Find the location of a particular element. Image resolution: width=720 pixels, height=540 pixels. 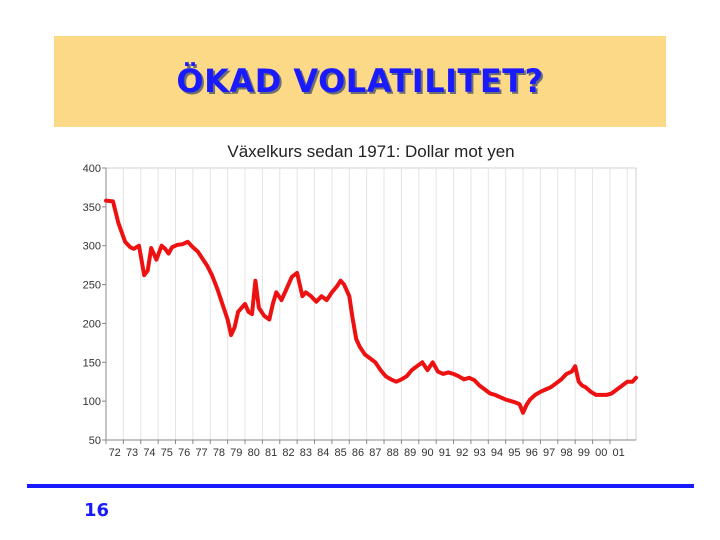

x-tick-label: 01 is located at coordinates (618, 453).